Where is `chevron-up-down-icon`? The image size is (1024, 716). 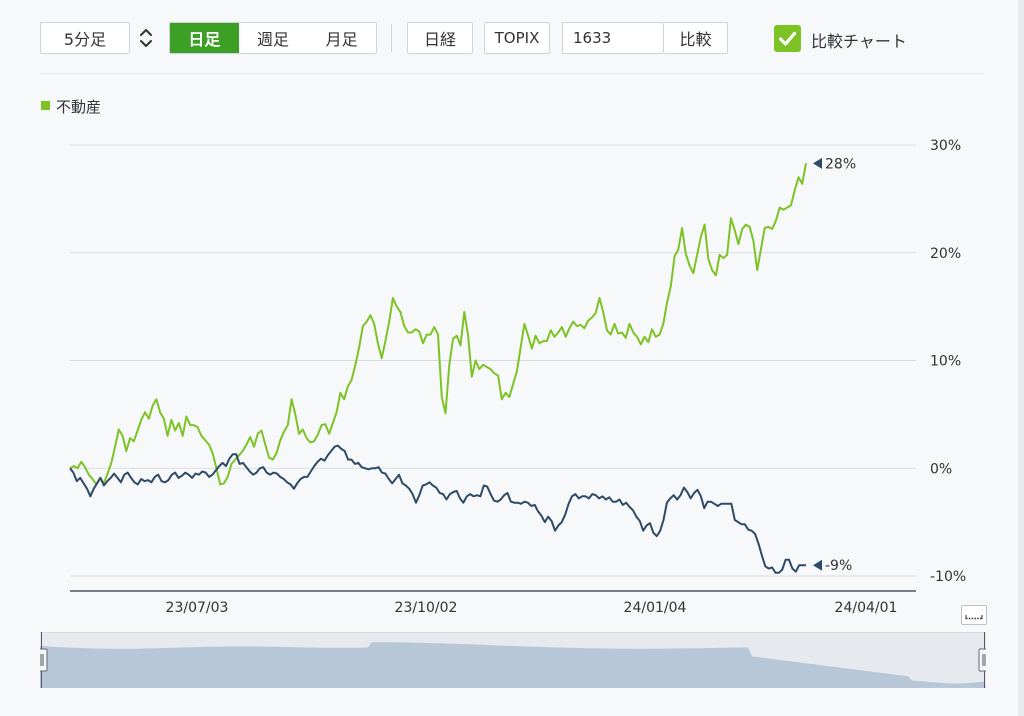 chevron-up-down-icon is located at coordinates (146, 38).